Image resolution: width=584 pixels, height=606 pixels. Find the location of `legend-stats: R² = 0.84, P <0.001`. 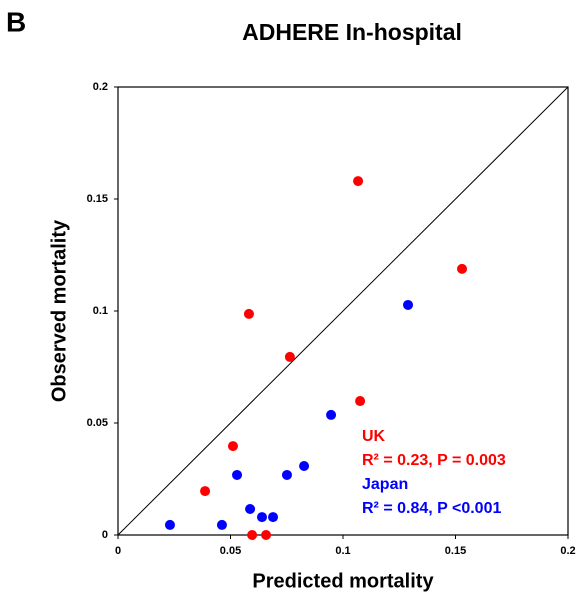

legend-stats: R² = 0.84, P <0.001 is located at coordinates (431, 508).